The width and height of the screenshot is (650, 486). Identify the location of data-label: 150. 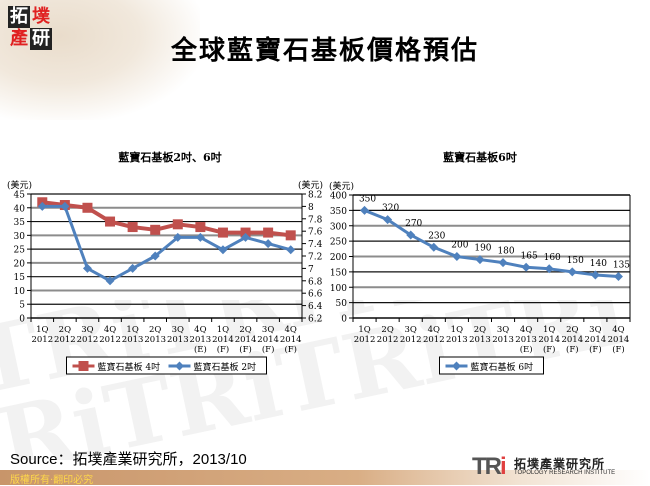
(575, 261).